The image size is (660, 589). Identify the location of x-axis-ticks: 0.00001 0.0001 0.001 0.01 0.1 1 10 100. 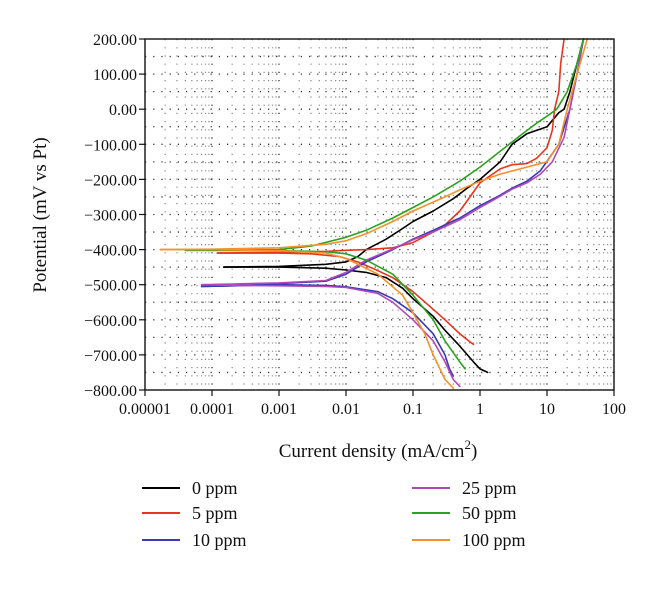
(372, 404).